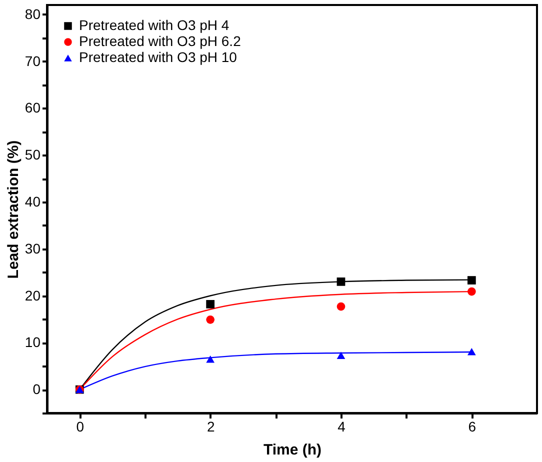 The height and width of the screenshot is (462, 542). I want to click on x-tick-label: 0, so click(80, 426).